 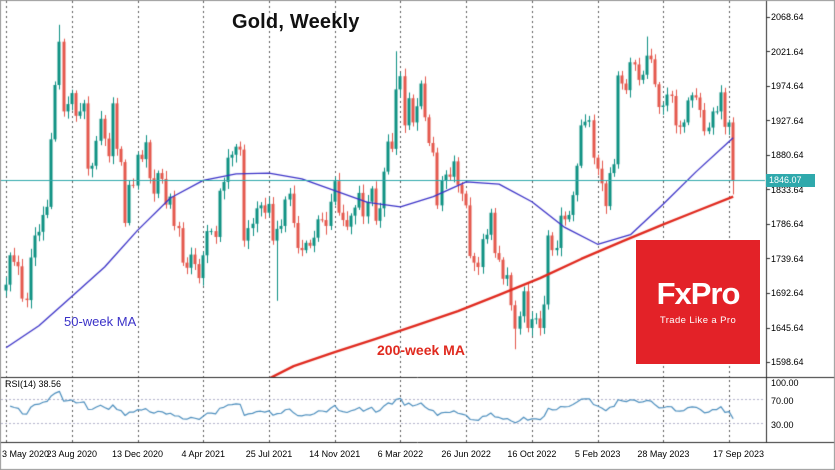 I want to click on fxpro-logo-tagline: Trade Like a Pro, so click(x=698, y=320).